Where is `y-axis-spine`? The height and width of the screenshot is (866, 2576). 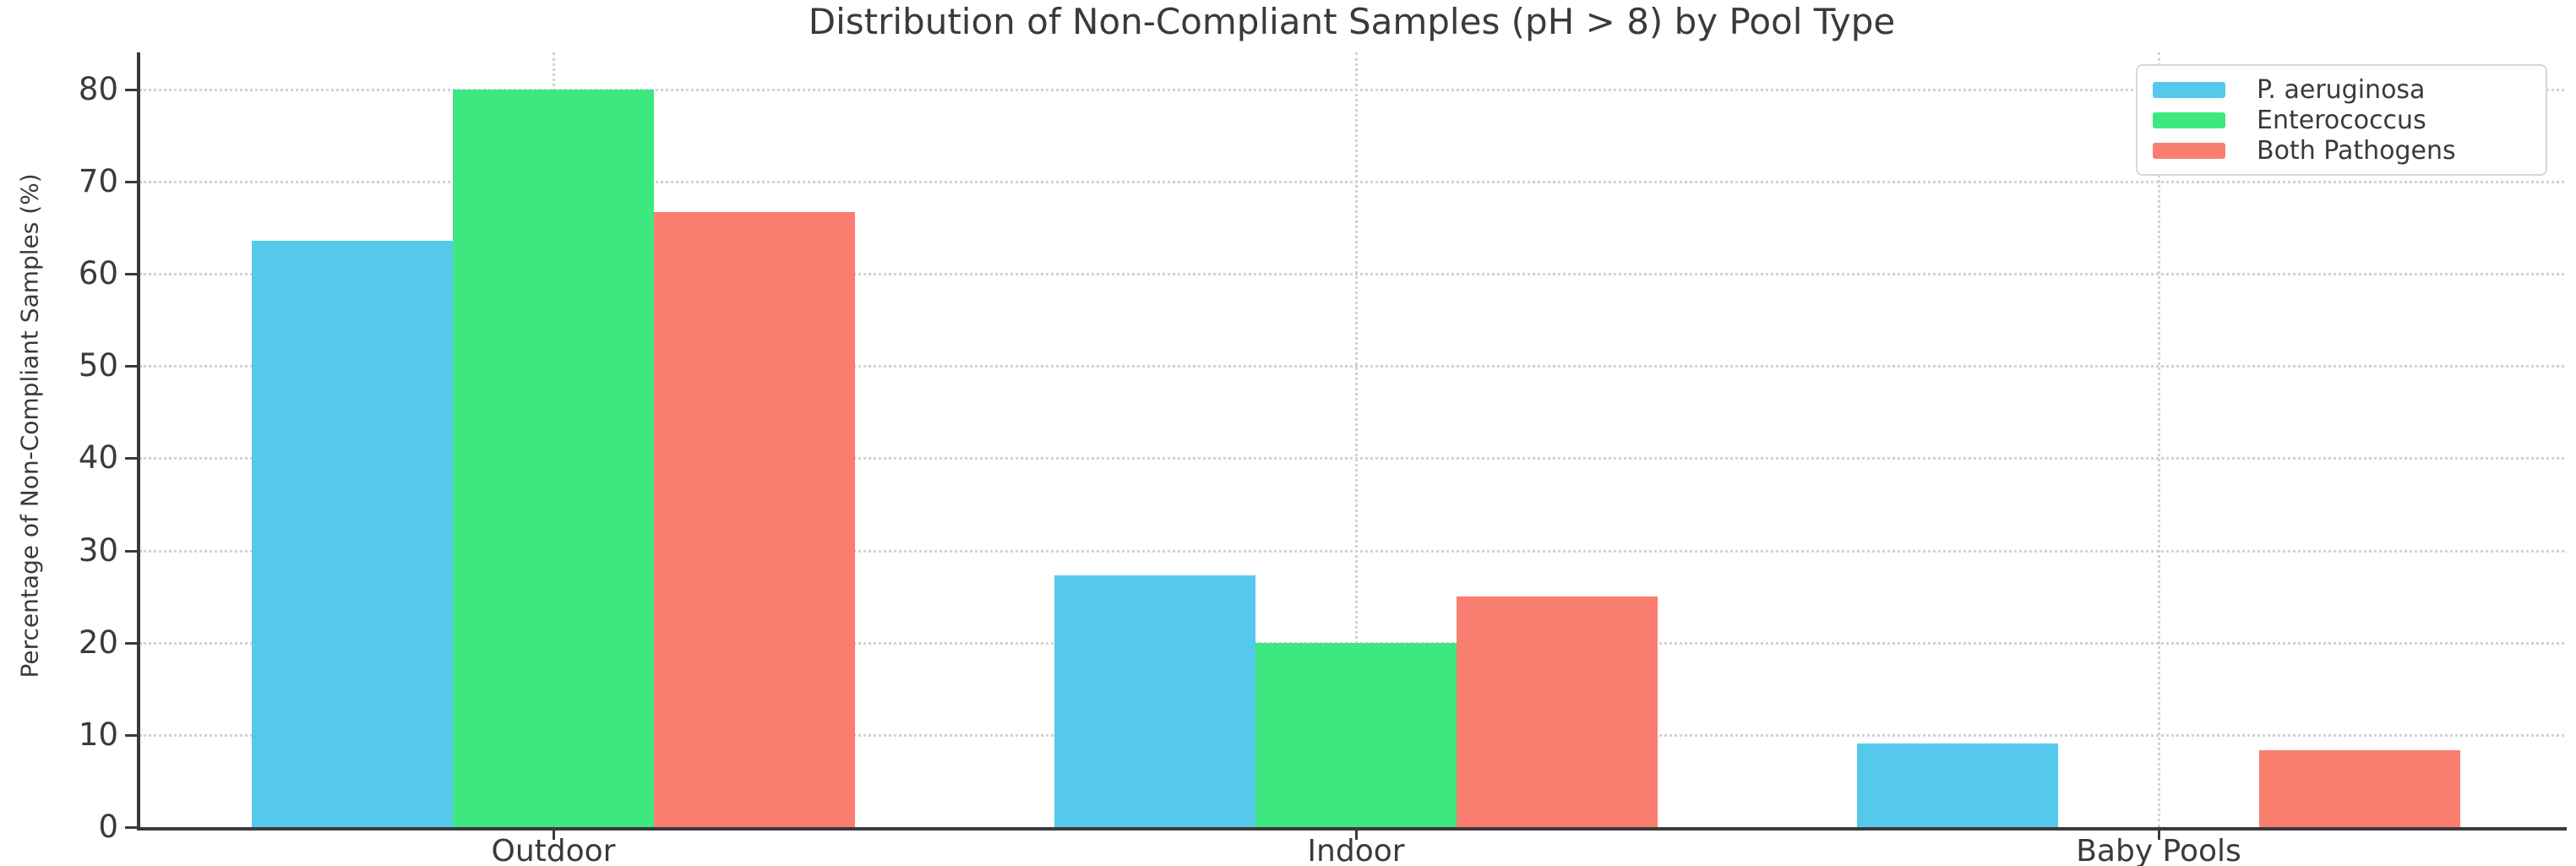
y-axis-spine is located at coordinates (138, 441).